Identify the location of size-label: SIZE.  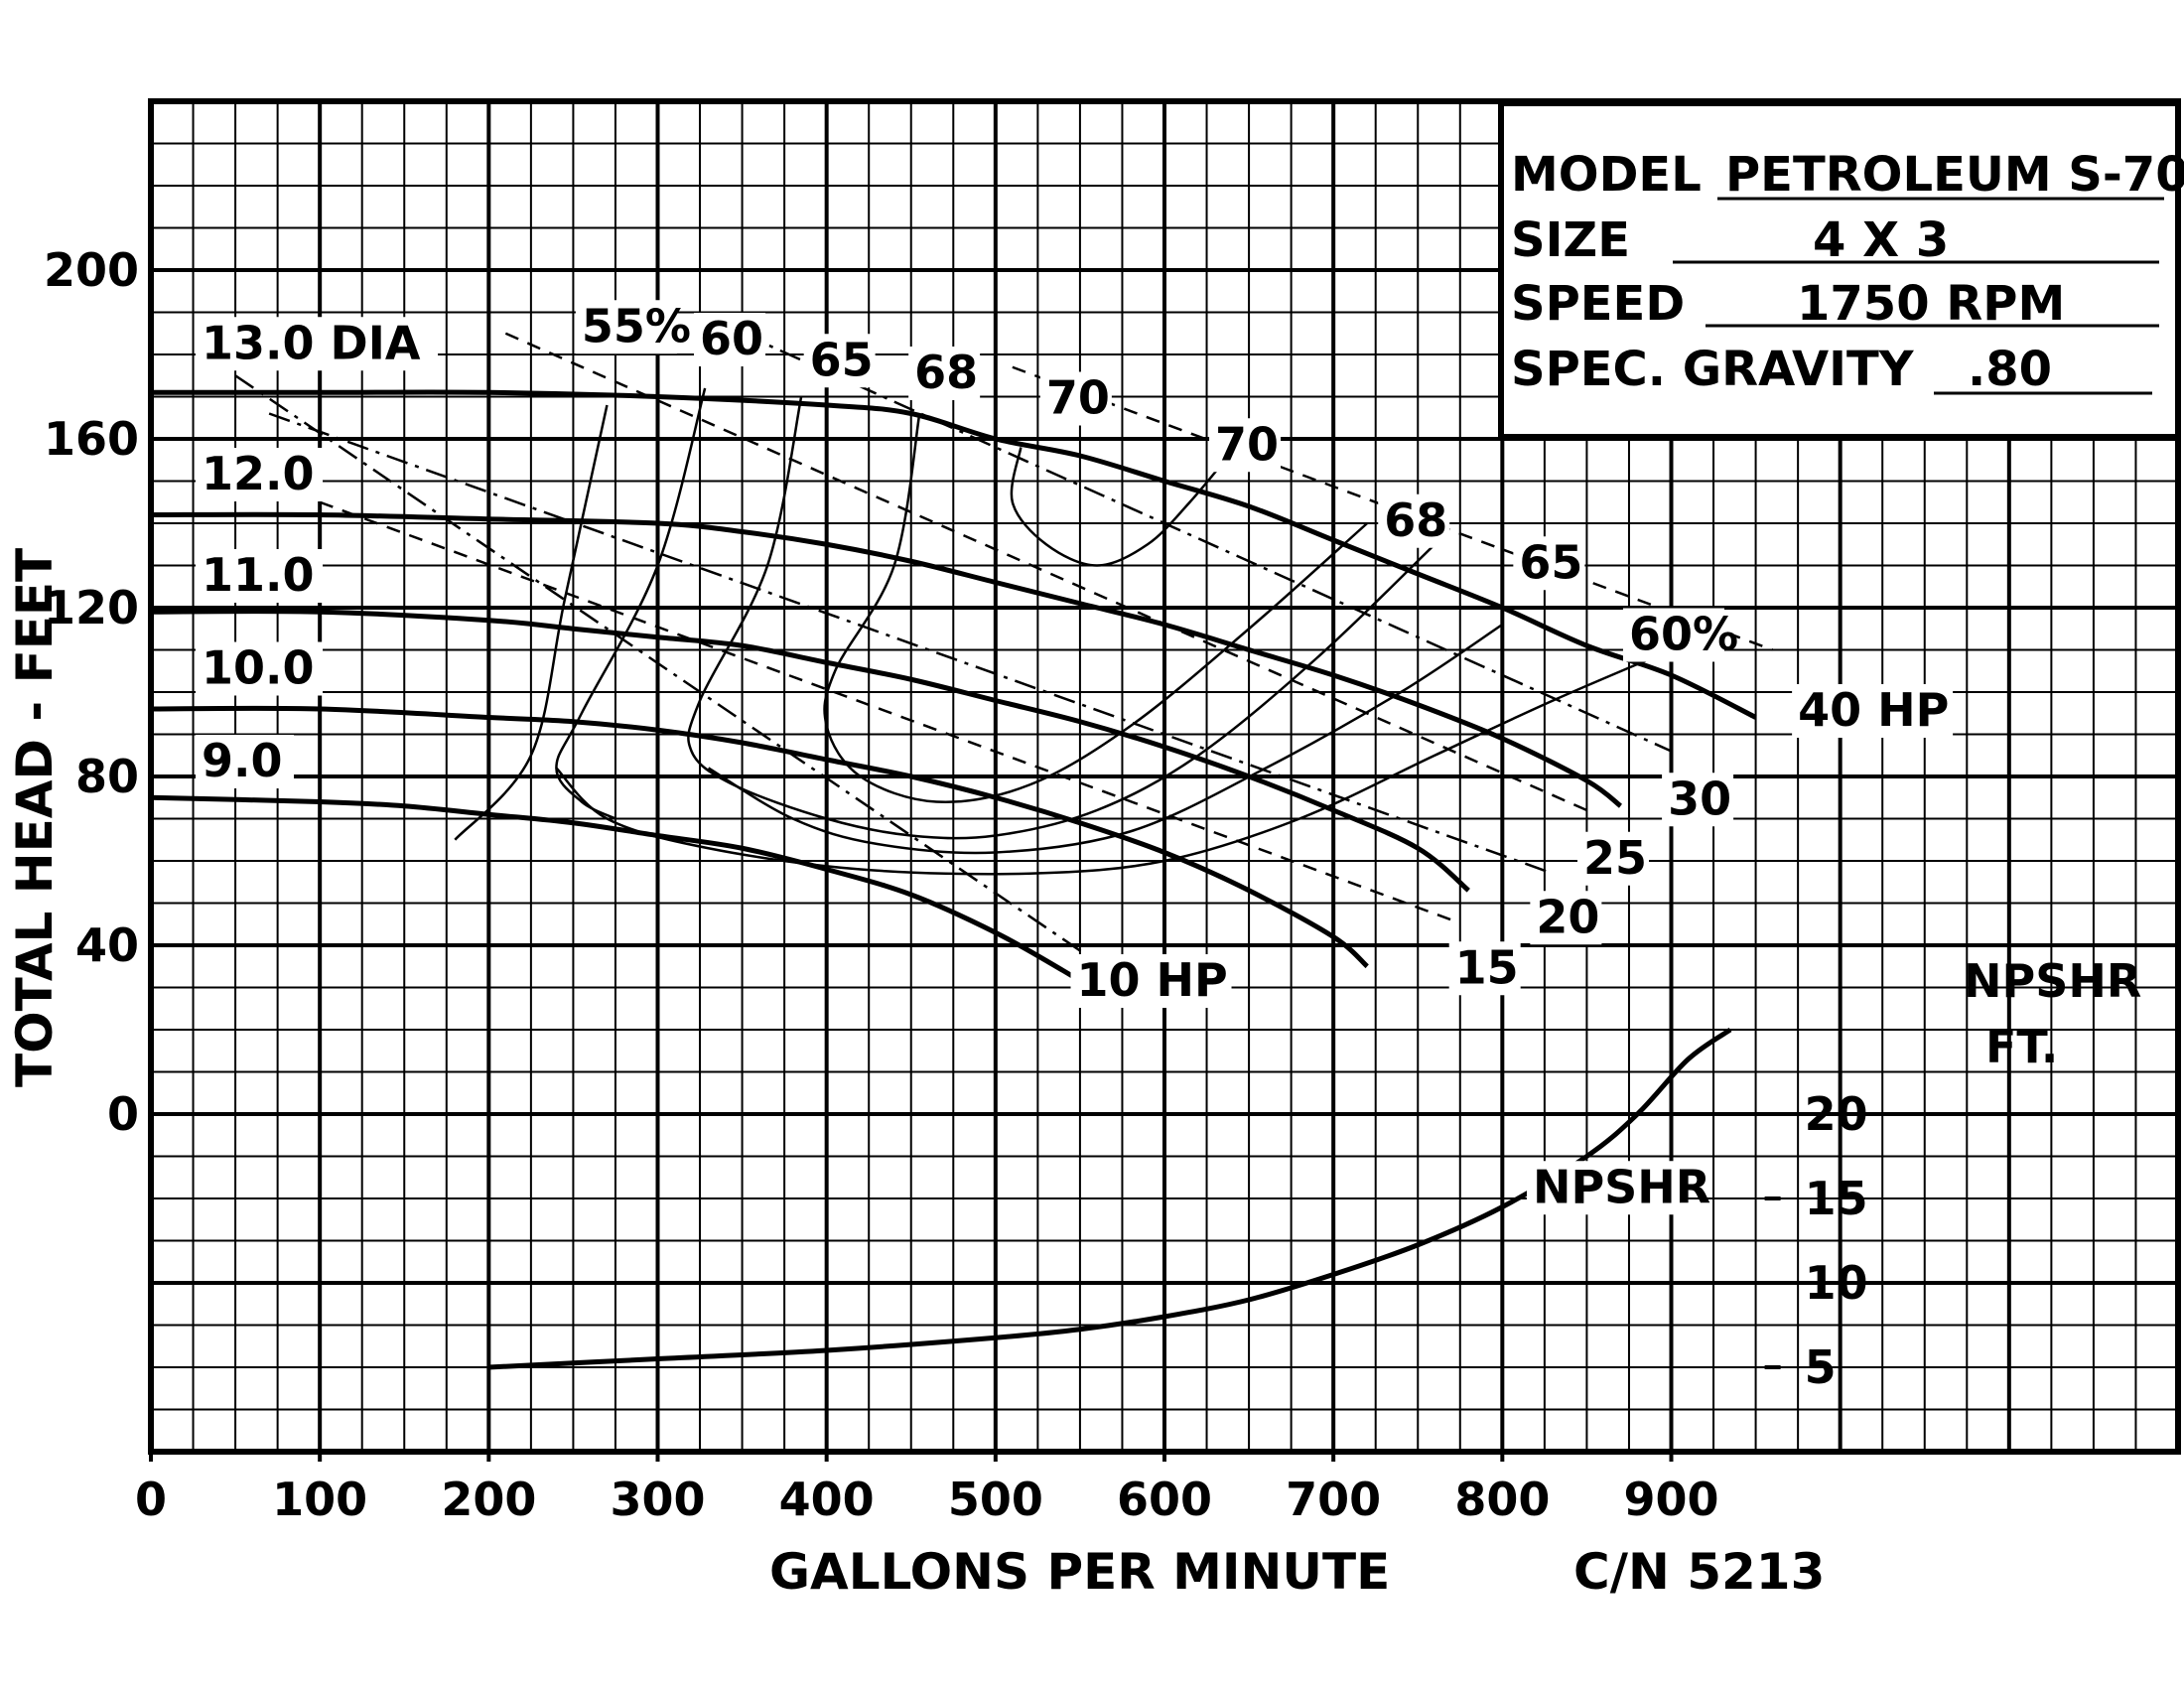
(1570, 240).